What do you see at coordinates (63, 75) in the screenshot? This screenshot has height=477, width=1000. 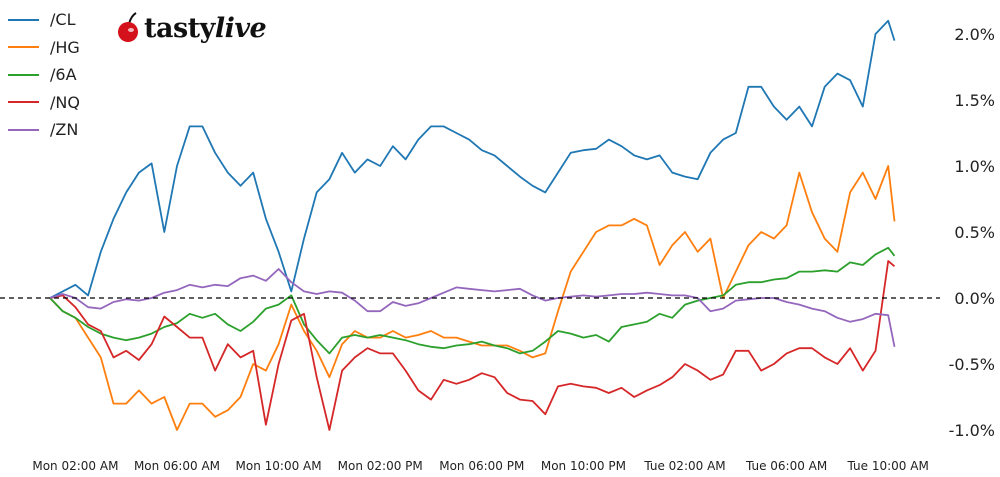 I see `legend-label: /6A` at bounding box center [63, 75].